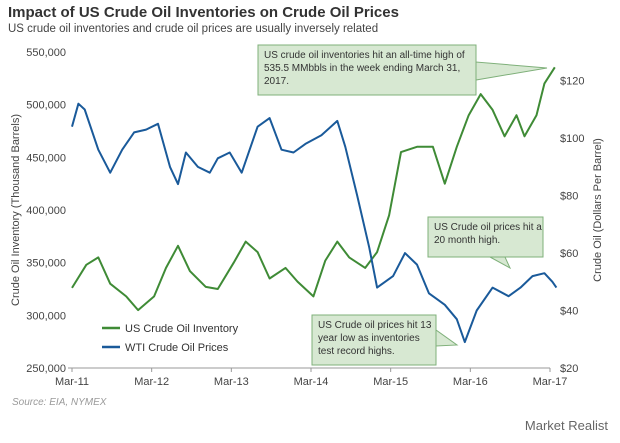 The image size is (620, 443). I want to click on brand-name: Market Realist, so click(566, 425).